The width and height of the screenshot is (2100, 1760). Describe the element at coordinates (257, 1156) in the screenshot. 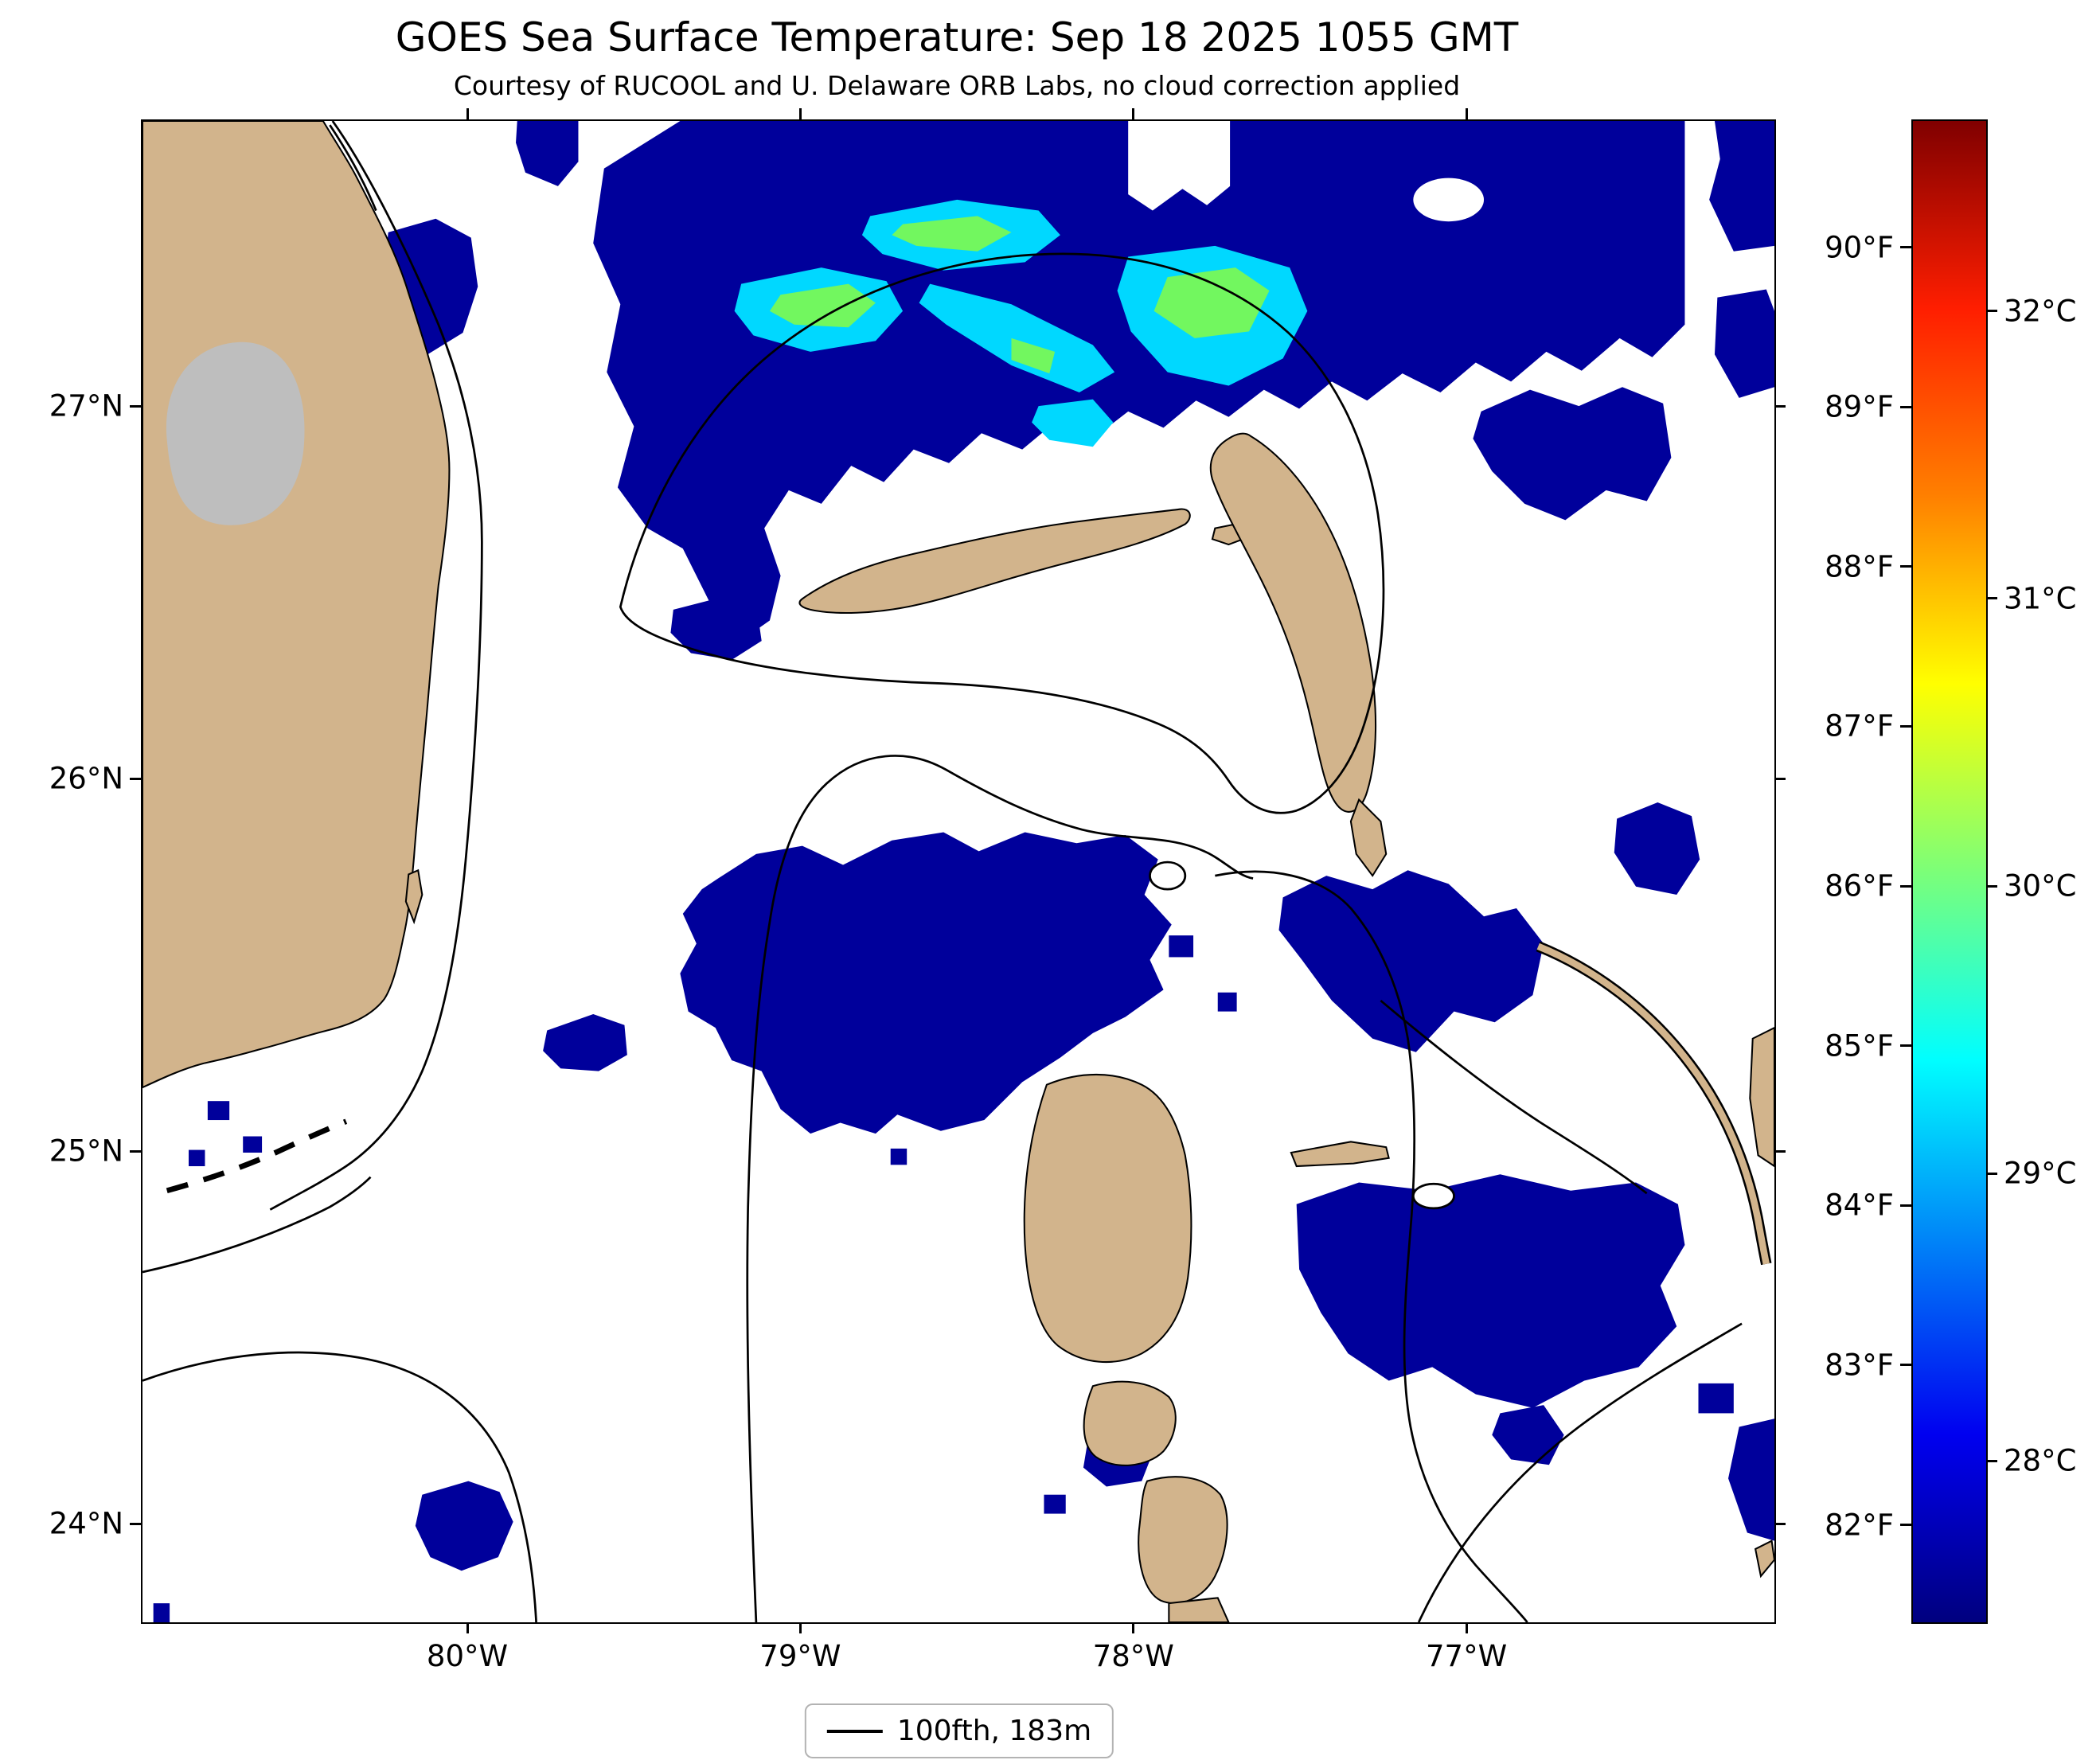

I see `florida-keys-dashes` at that location.